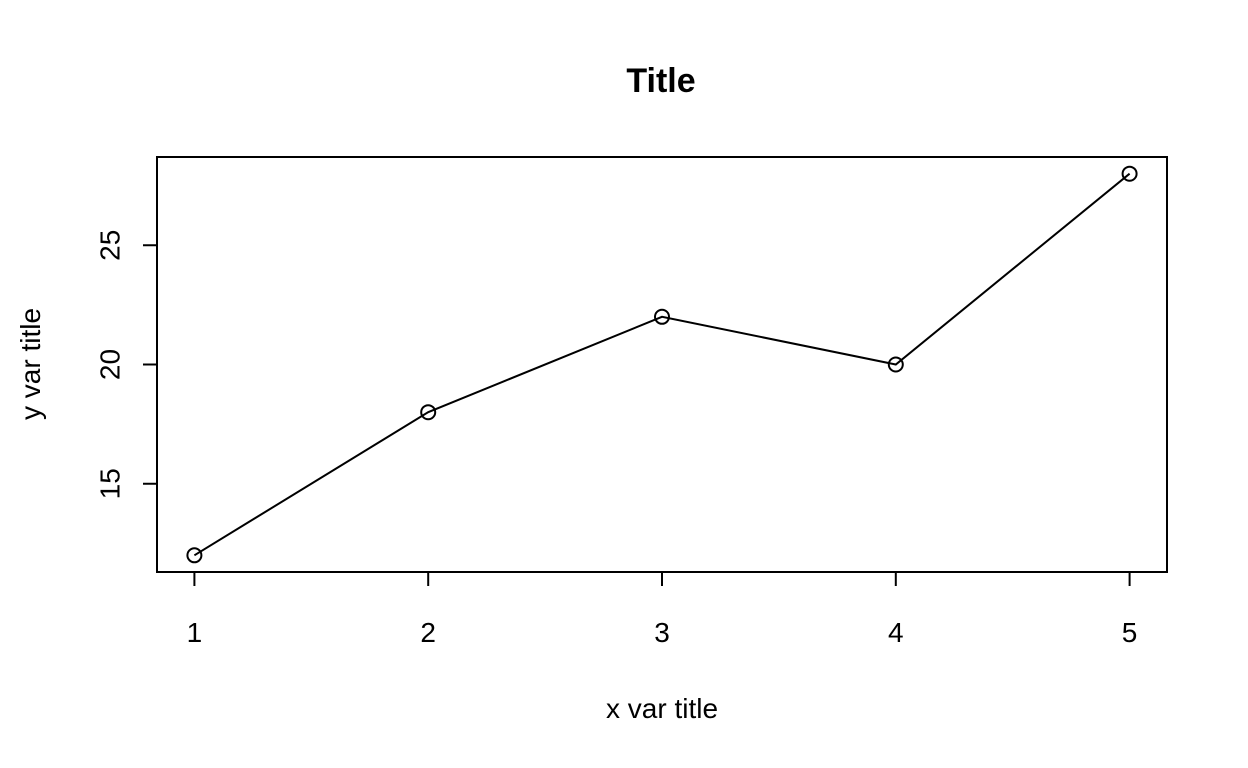  I want to click on x-tick-label: 1, so click(195, 632).